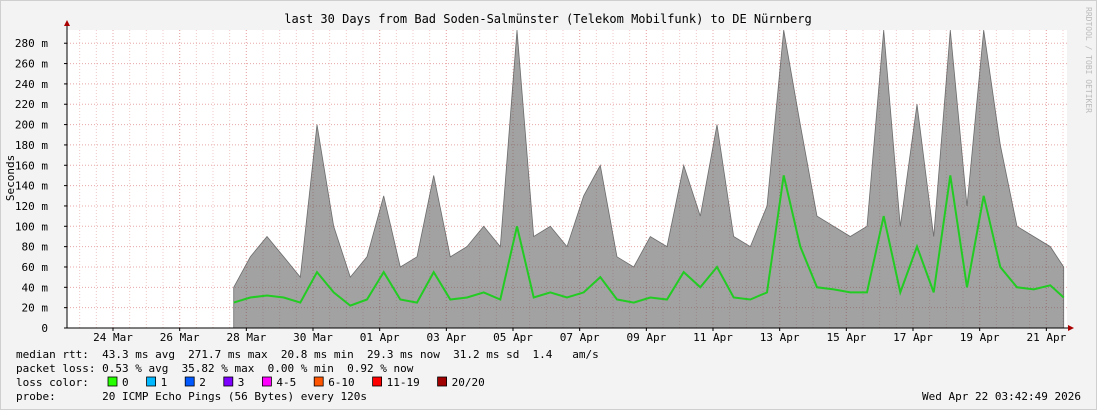 The height and width of the screenshot is (410, 1097). What do you see at coordinates (52, 382) in the screenshot?
I see `loss-color-label: loss color:` at bounding box center [52, 382].